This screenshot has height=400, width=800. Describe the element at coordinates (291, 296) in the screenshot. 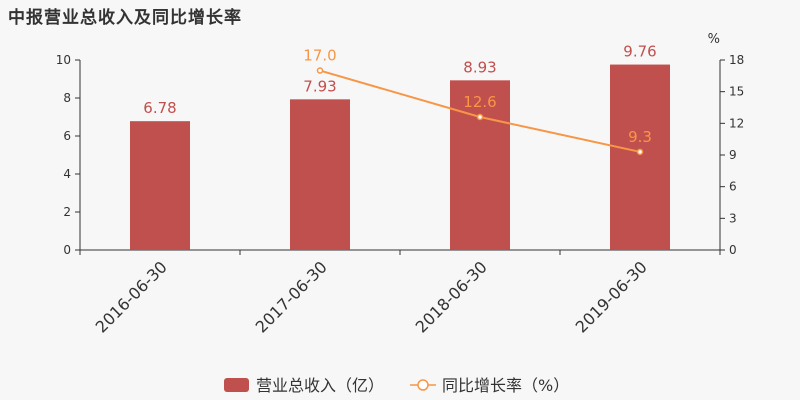

I see `x-tick-label: 2017-06-30` at that location.